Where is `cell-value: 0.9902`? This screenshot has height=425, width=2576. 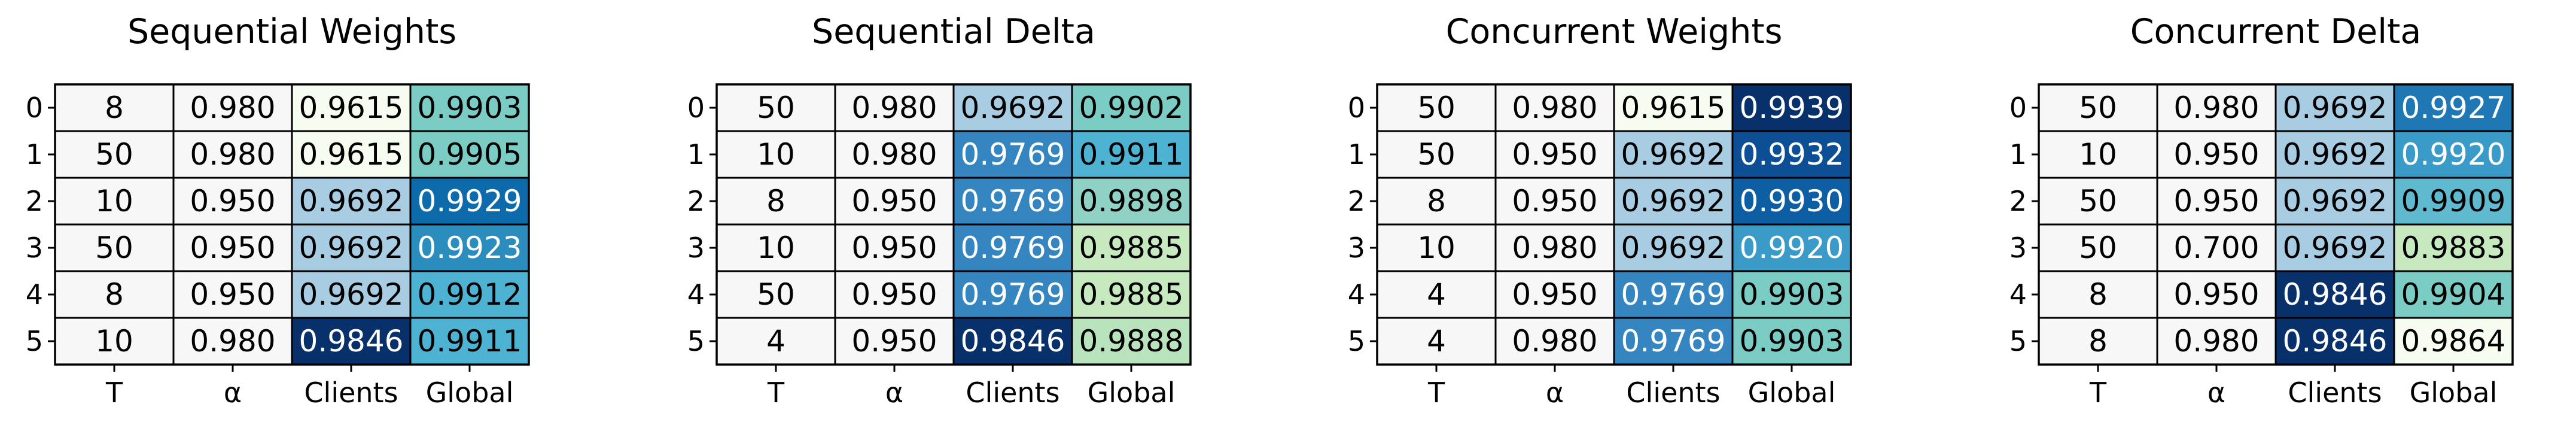
cell-value: 0.9902 is located at coordinates (1131, 107).